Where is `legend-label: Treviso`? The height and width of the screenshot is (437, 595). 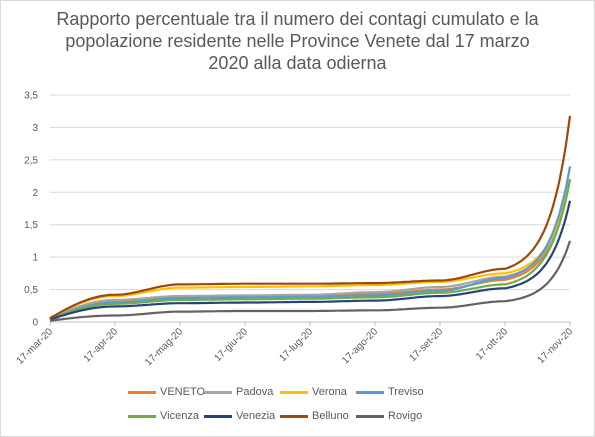
legend-label: Treviso is located at coordinates (406, 392).